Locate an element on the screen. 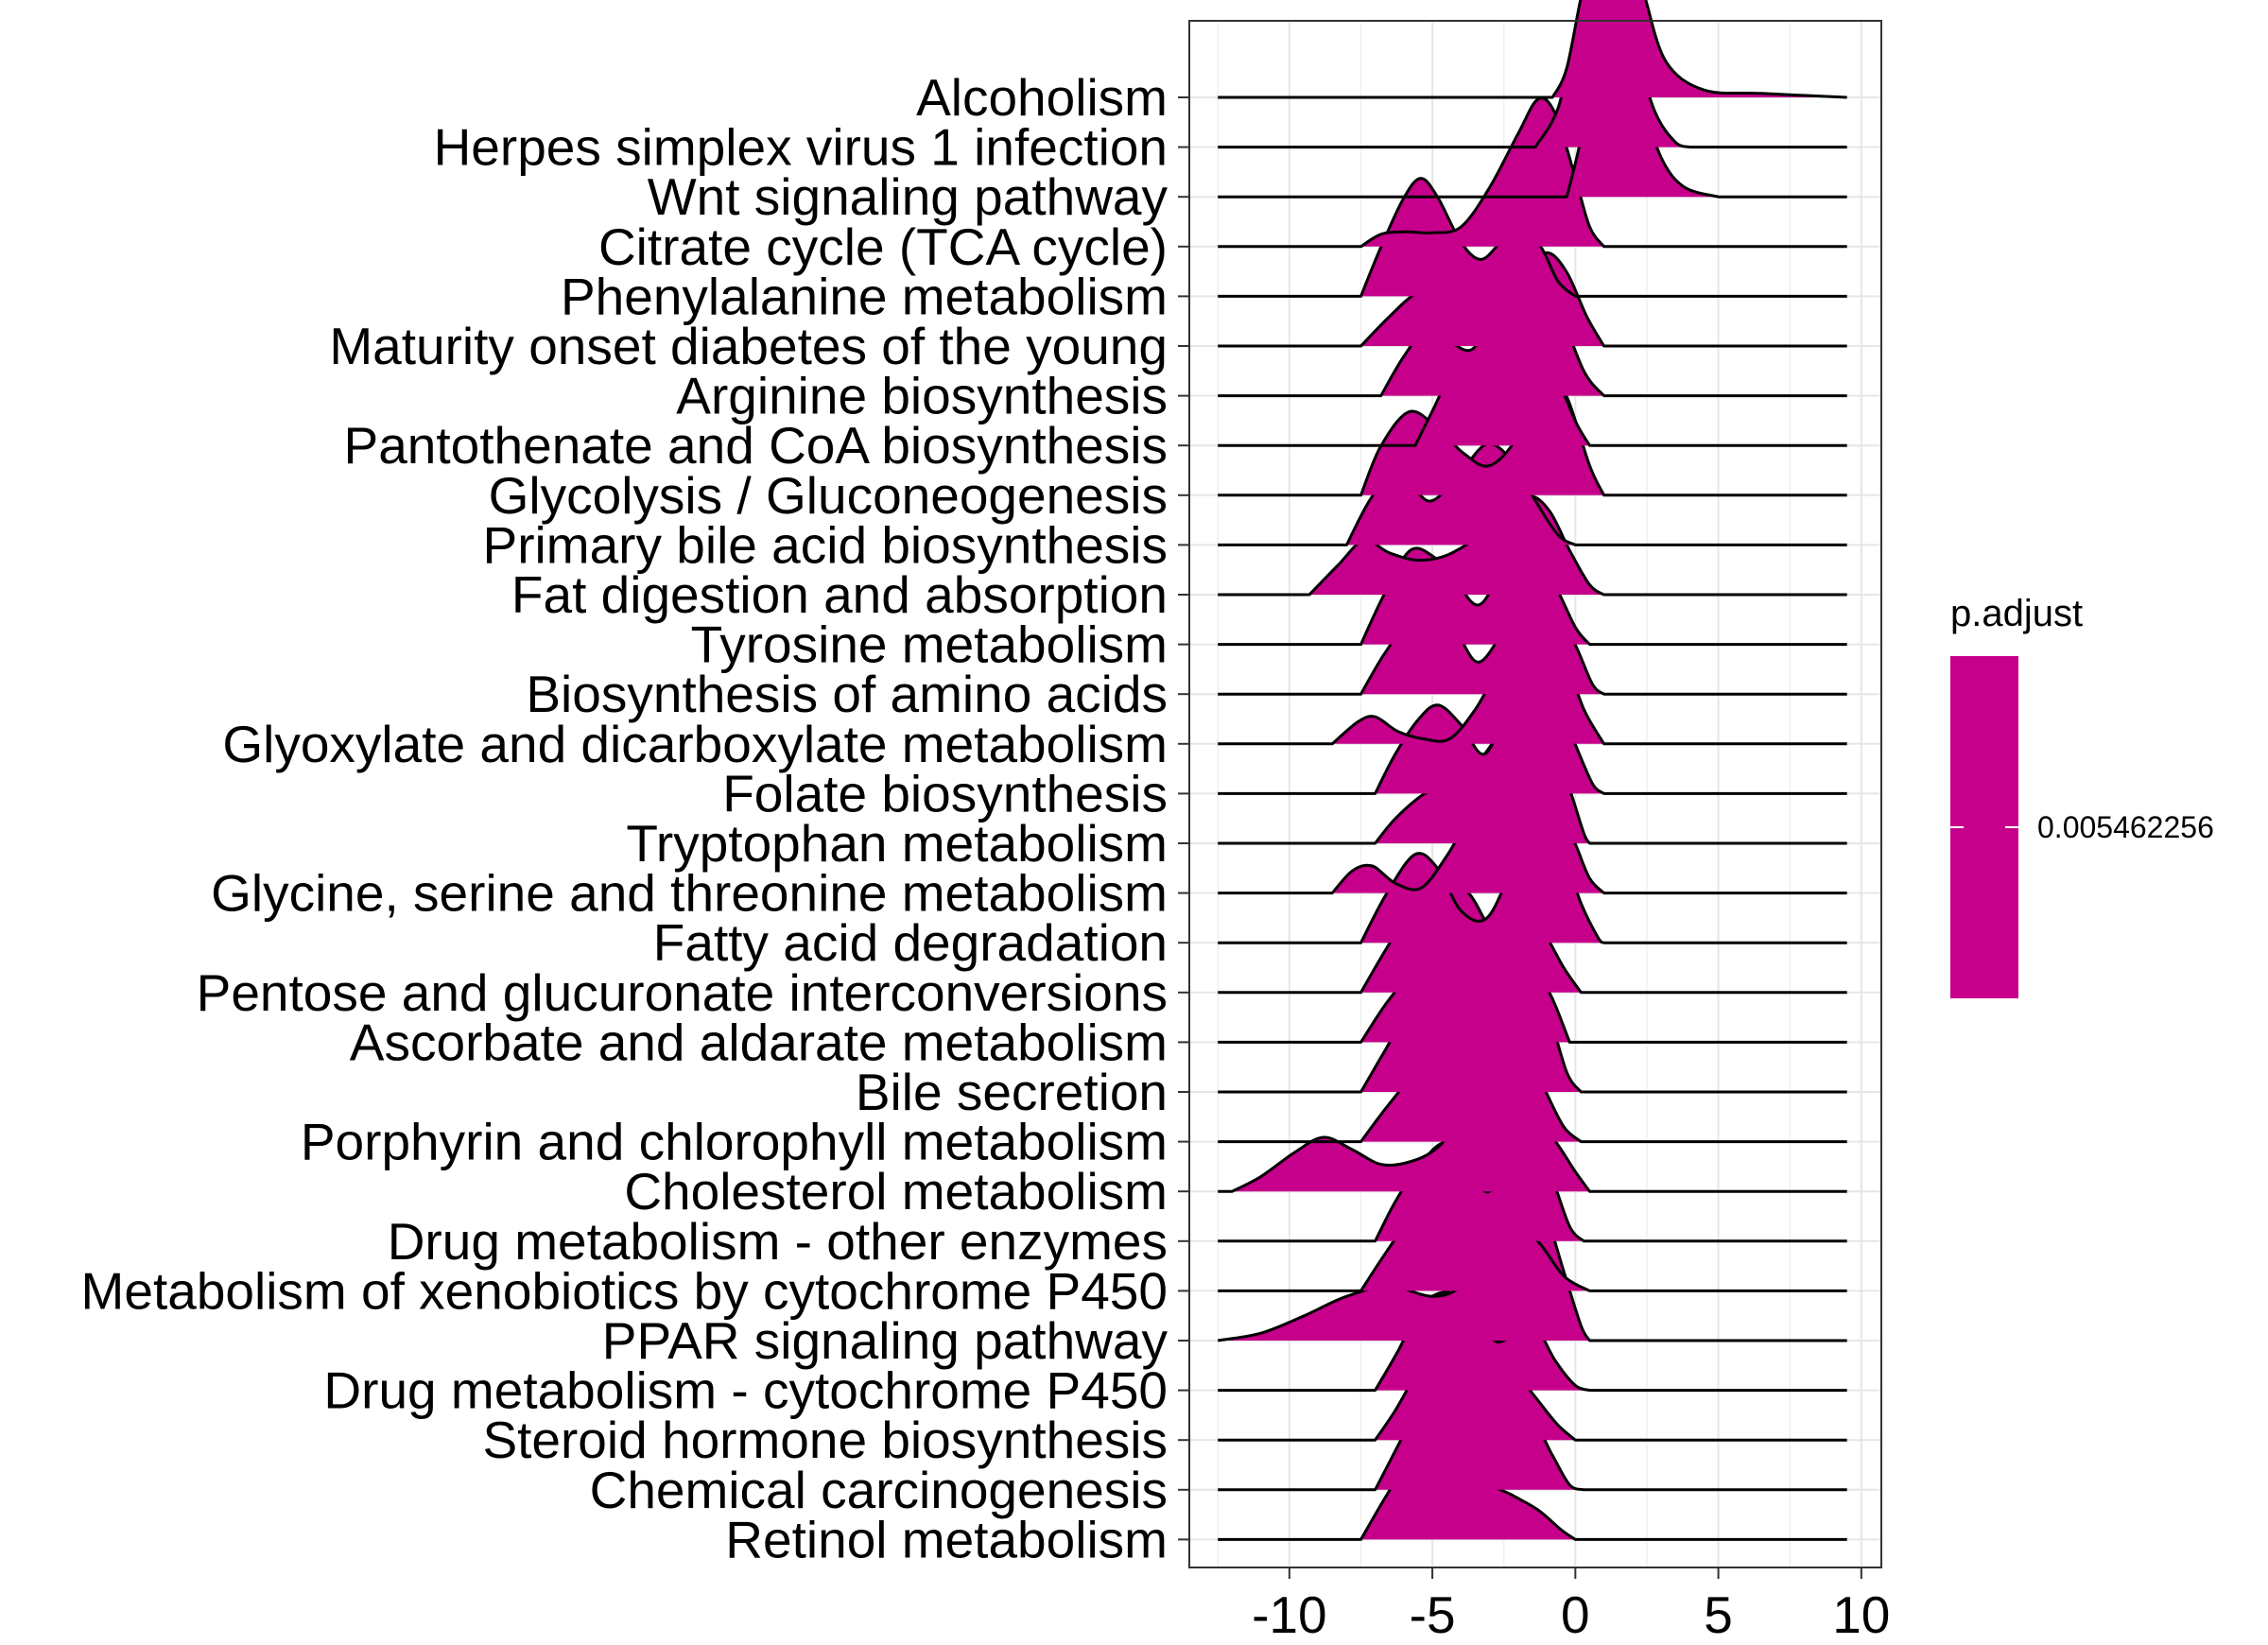 The width and height of the screenshot is (2268, 1645). y-tick-label: Drug metabolism - cytochrome P450 is located at coordinates (746, 1390).